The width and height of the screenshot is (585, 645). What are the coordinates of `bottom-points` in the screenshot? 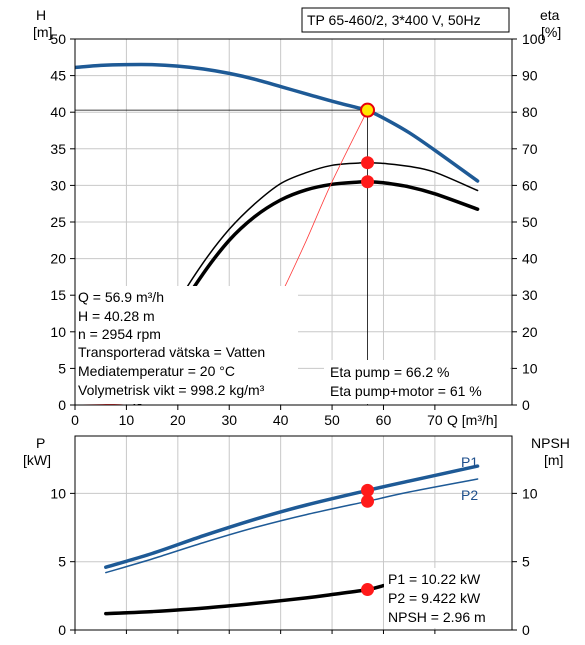 It's located at (368, 540).